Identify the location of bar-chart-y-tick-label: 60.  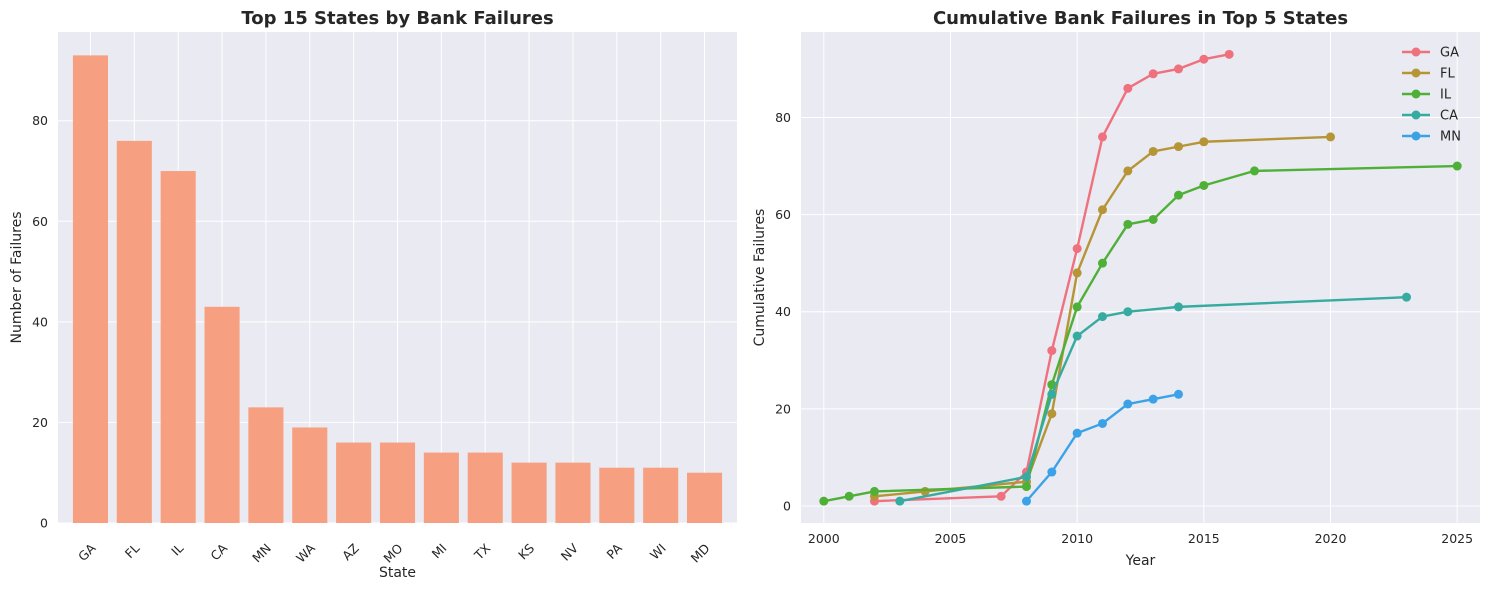
(40, 221).